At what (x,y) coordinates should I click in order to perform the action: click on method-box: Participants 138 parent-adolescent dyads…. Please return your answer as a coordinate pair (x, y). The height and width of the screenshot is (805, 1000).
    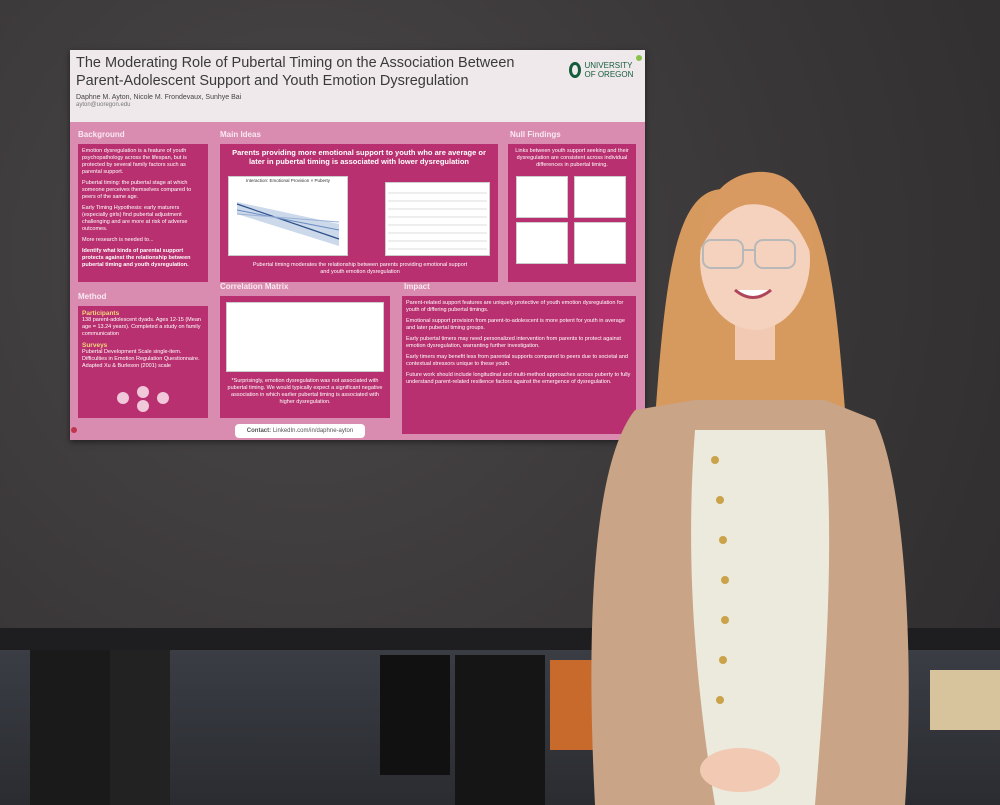
    Looking at the image, I should click on (143, 362).